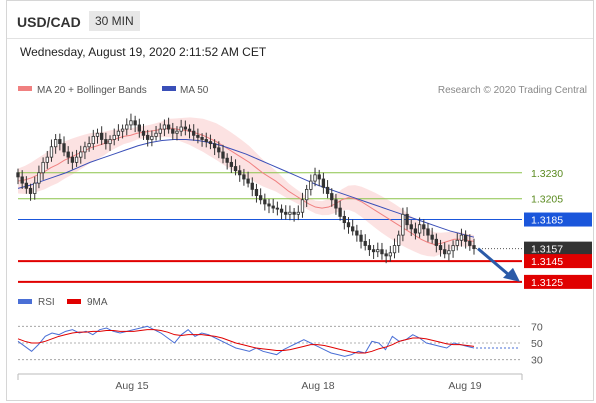 This screenshot has height=403, width=596. I want to click on time-tick-label: Aug 18, so click(317, 386).